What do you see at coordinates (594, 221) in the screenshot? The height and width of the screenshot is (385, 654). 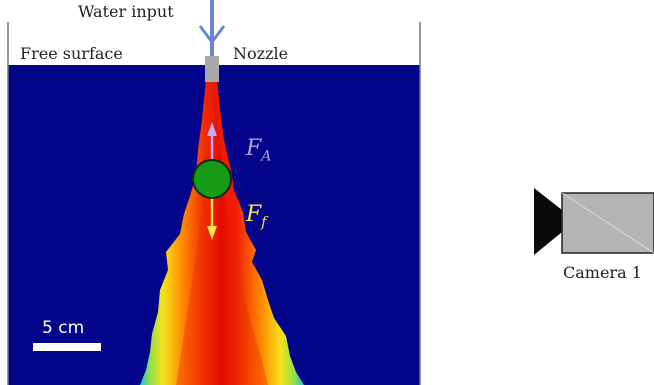 I see `camera-icon` at bounding box center [594, 221].